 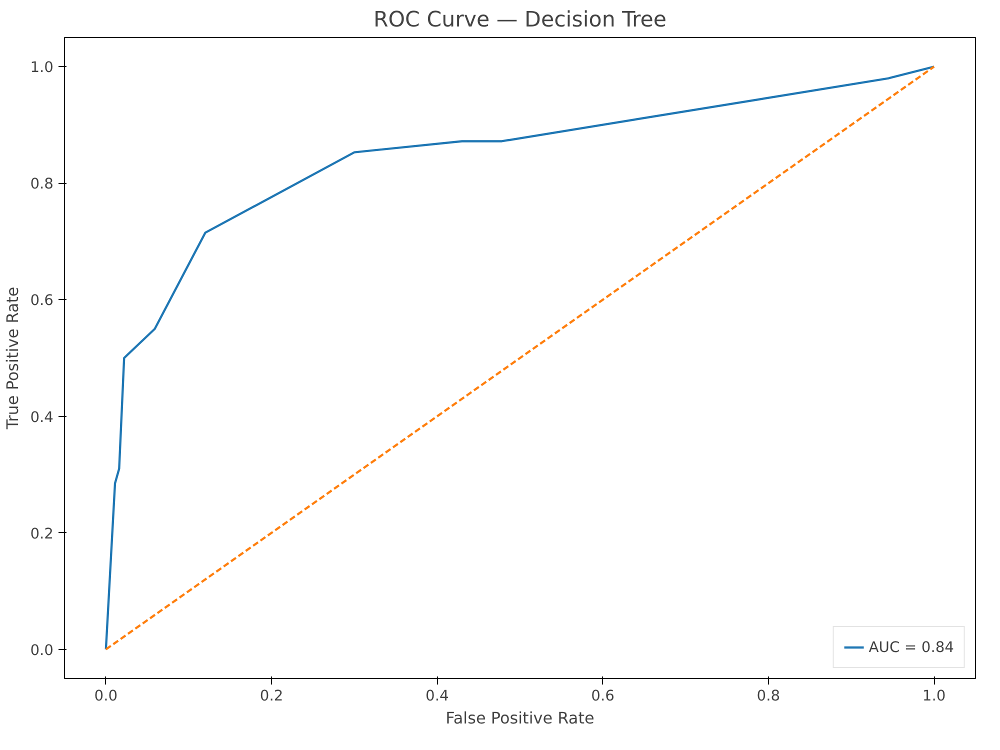 What do you see at coordinates (42, 417) in the screenshot?
I see `y-tick-label: 0.4` at bounding box center [42, 417].